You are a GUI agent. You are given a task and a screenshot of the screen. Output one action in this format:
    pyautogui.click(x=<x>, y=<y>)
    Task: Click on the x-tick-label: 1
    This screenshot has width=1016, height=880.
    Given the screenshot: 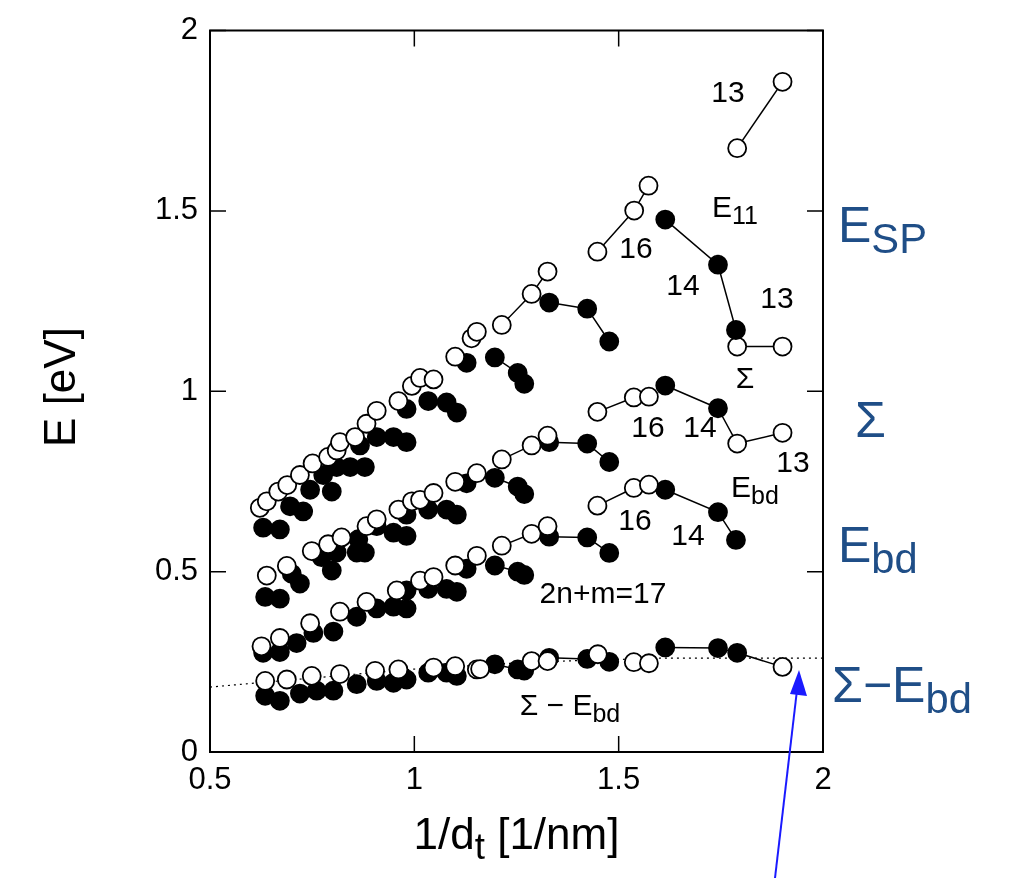 What is the action you would take?
    pyautogui.click(x=414, y=779)
    